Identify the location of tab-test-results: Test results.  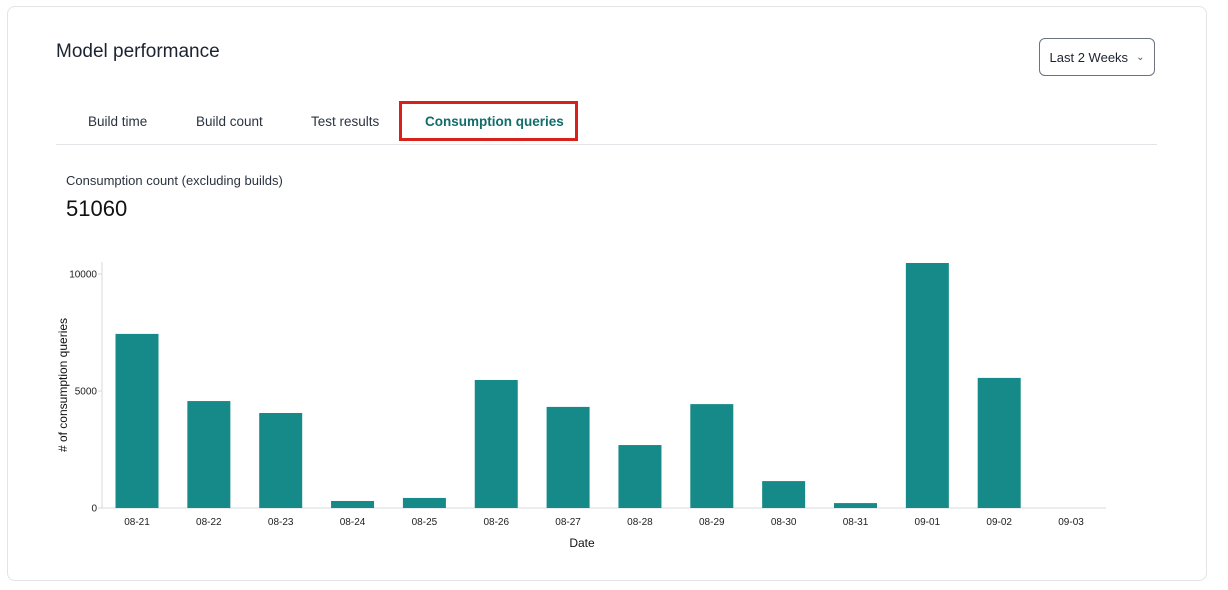
(345, 121).